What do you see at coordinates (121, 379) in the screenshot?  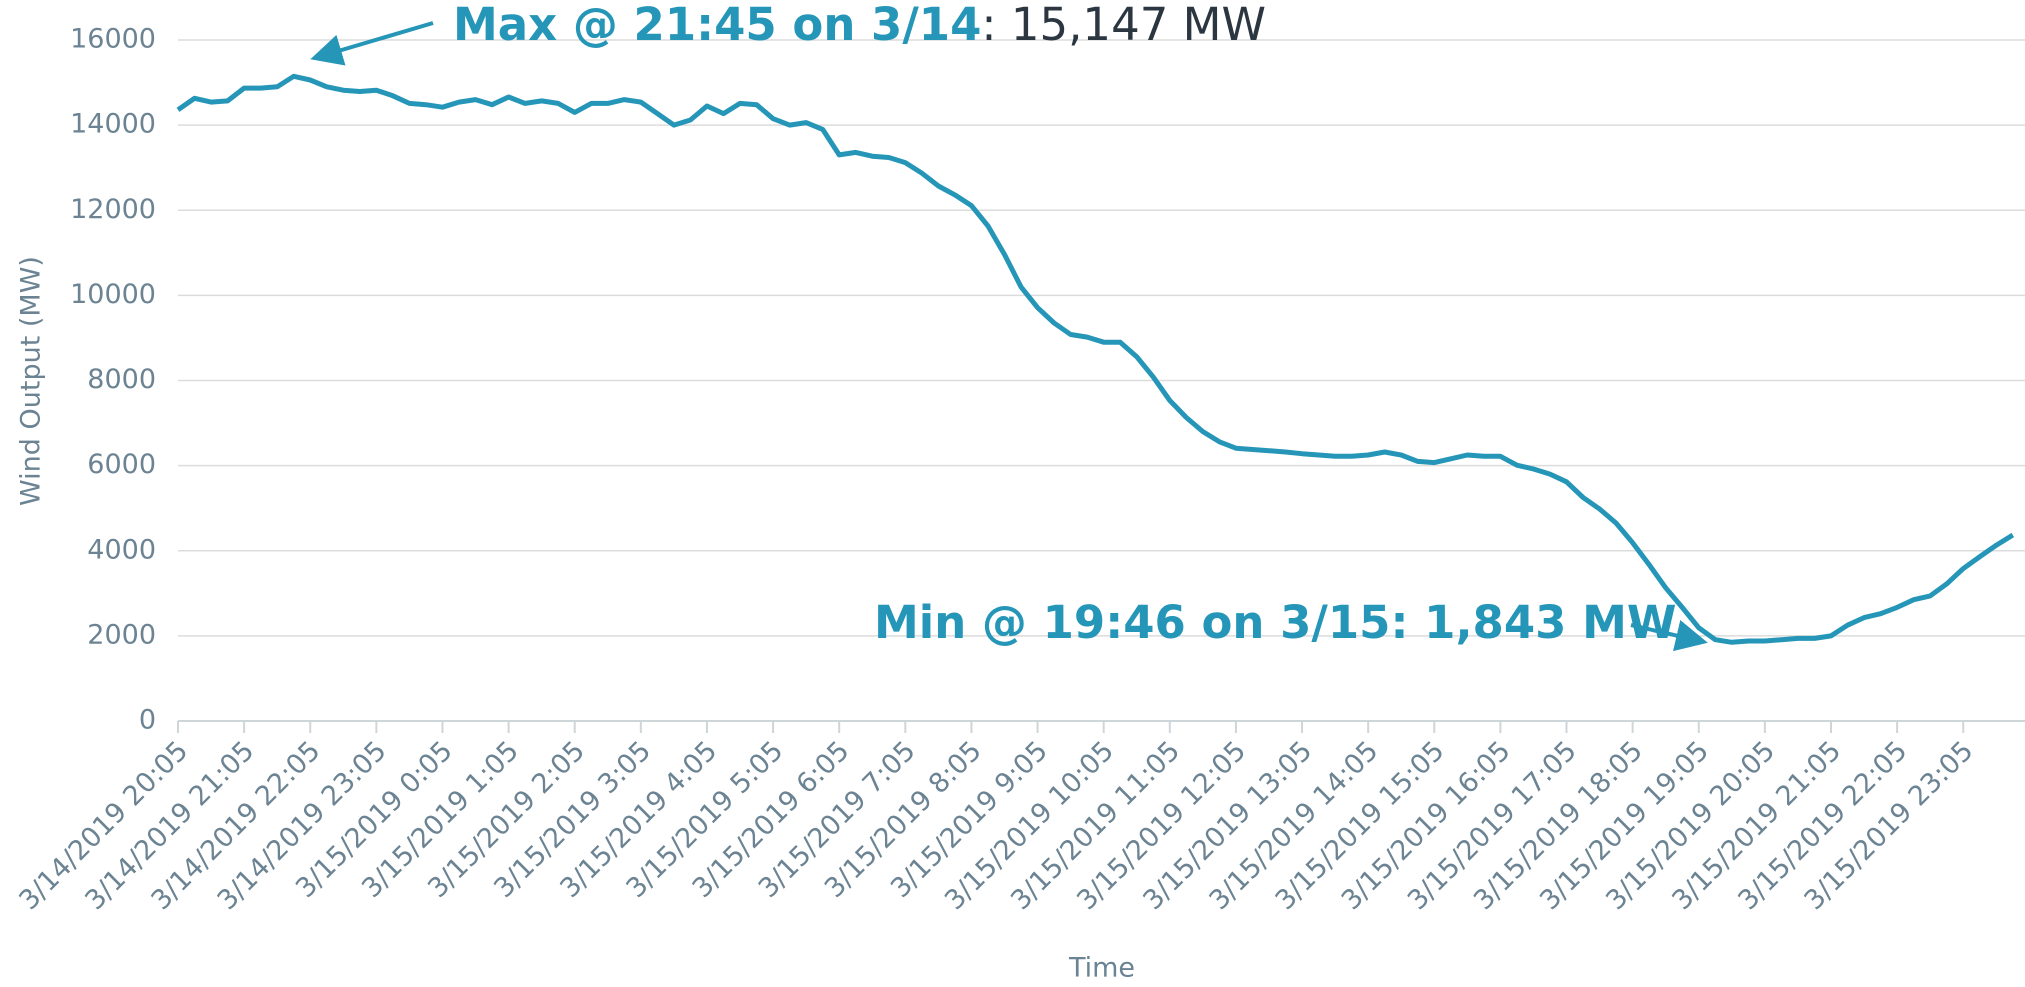 I see `y-tick-label: 8000` at bounding box center [121, 379].